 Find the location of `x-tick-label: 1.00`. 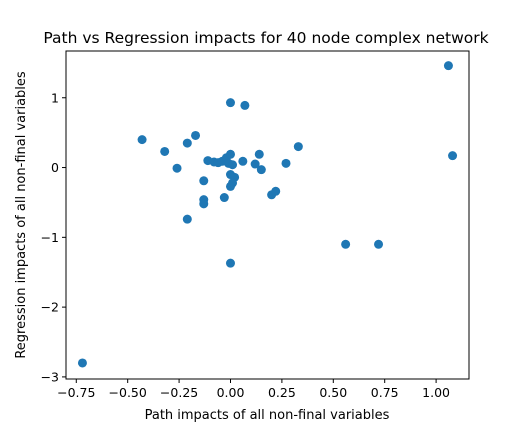

x-tick-label: 1.00 is located at coordinates (436, 392).